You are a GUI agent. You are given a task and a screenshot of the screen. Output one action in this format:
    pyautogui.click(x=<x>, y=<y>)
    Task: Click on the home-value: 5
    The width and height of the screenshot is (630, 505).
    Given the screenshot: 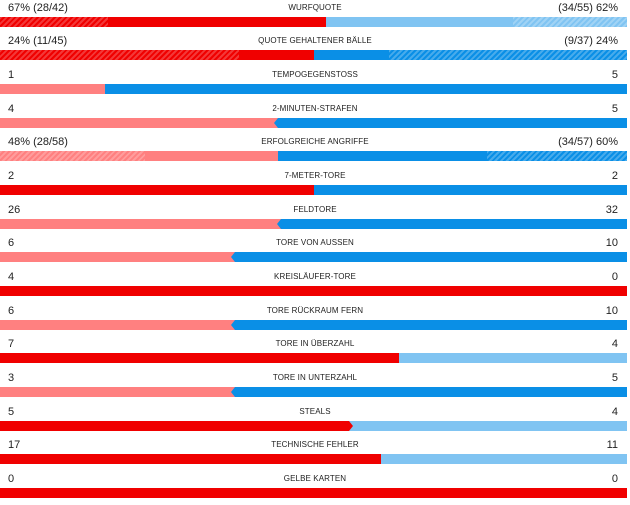 What is the action you would take?
    pyautogui.click(x=11, y=412)
    